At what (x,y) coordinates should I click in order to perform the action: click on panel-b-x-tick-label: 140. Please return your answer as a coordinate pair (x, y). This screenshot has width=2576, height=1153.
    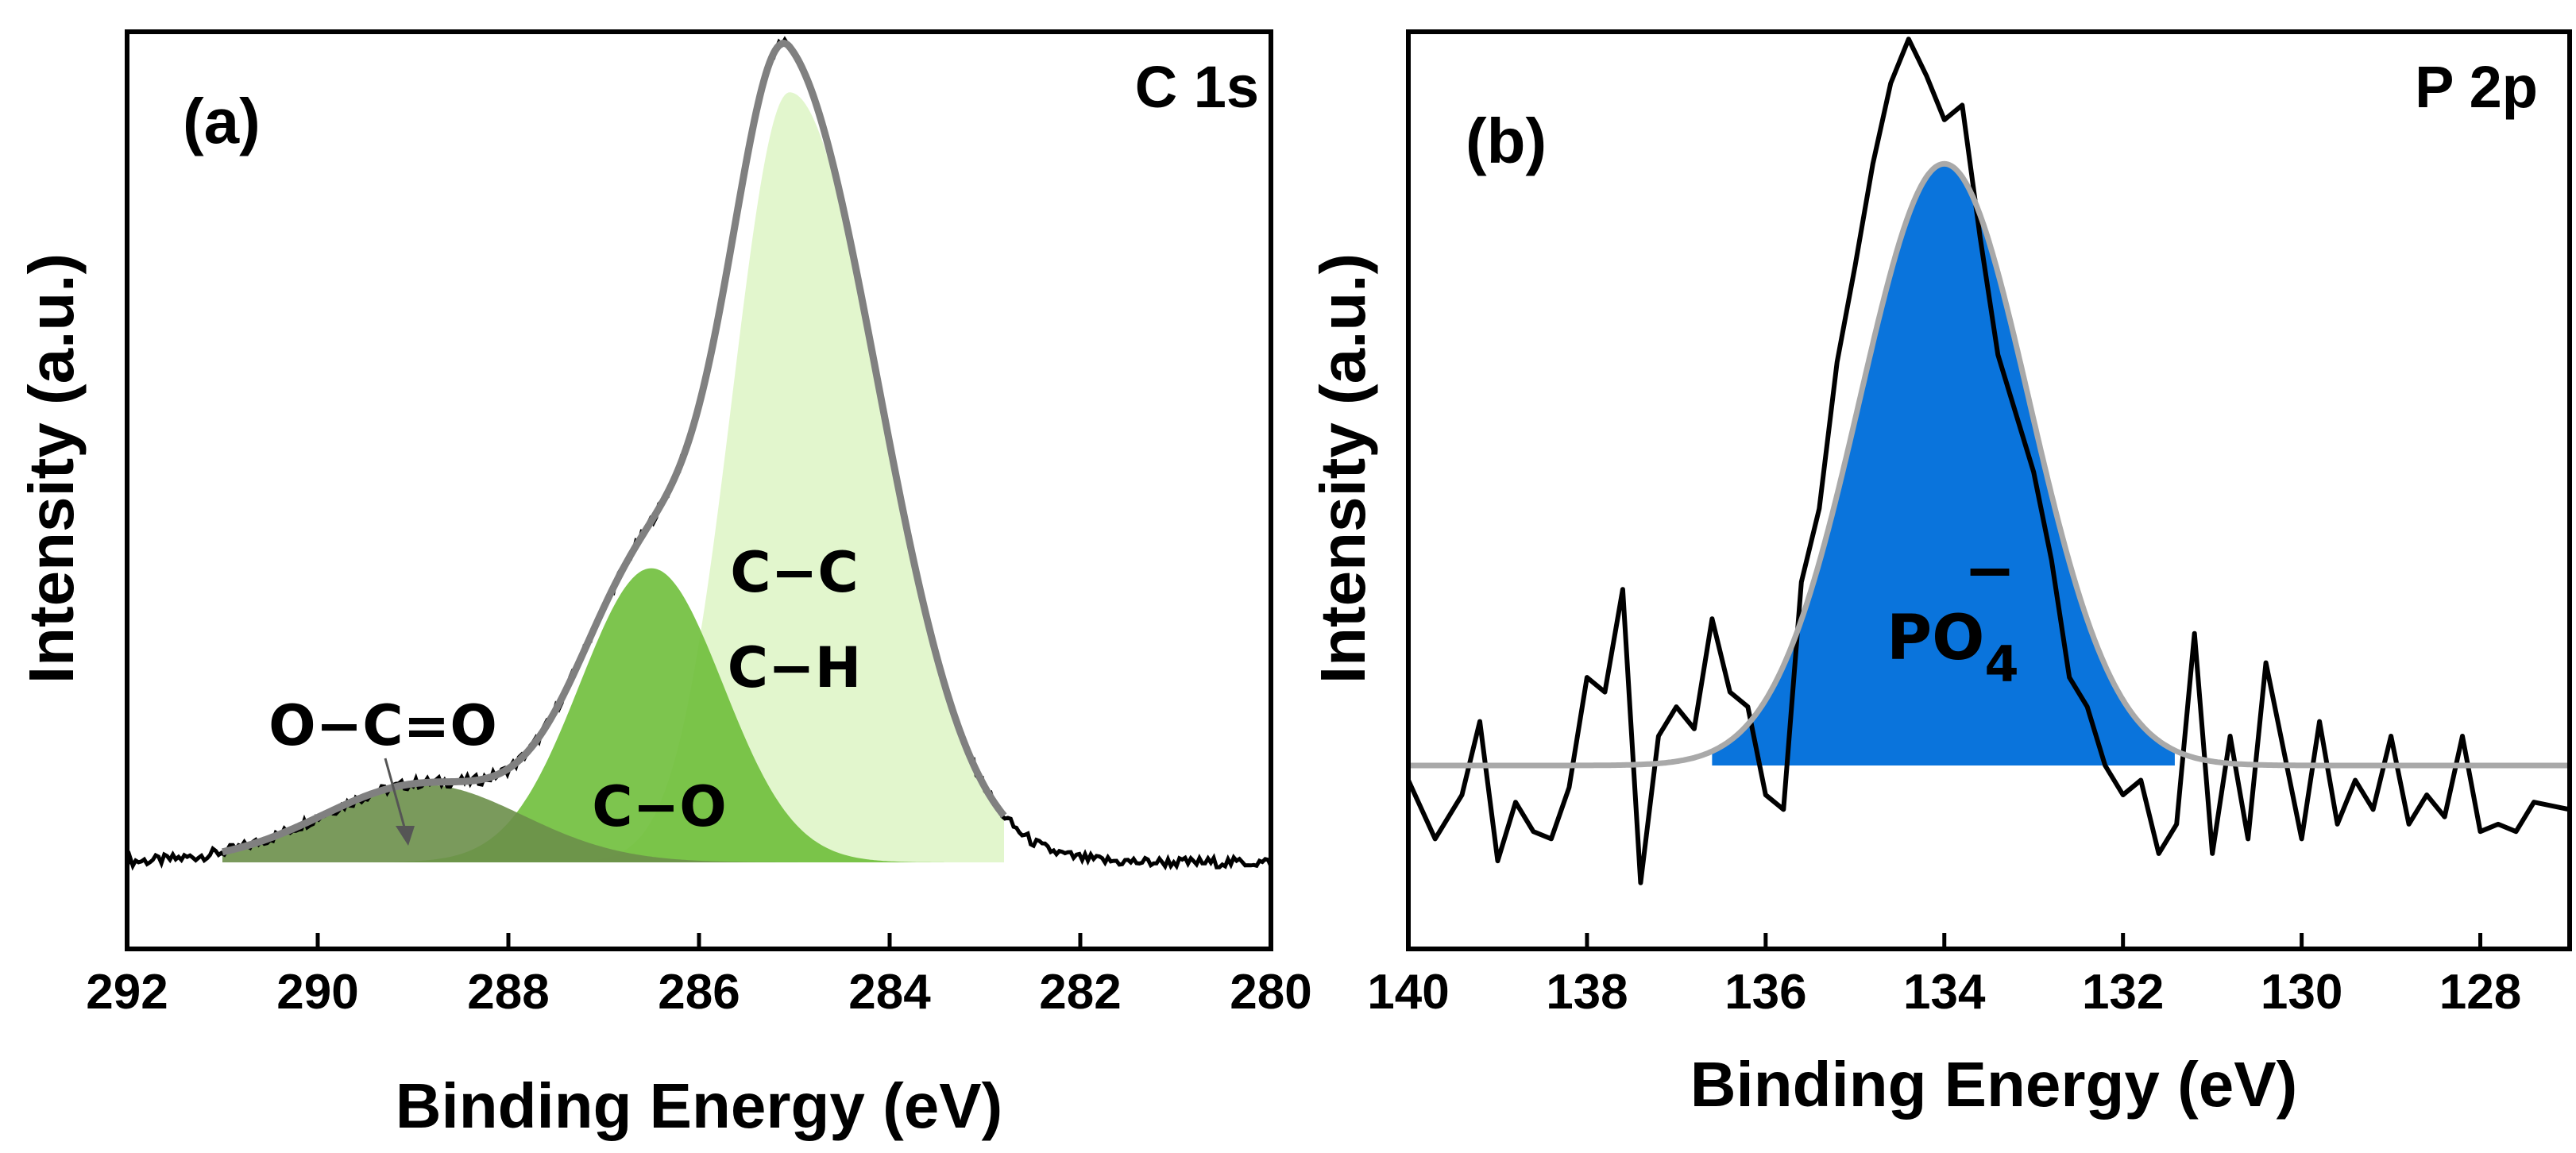
    Looking at the image, I should click on (1408, 992).